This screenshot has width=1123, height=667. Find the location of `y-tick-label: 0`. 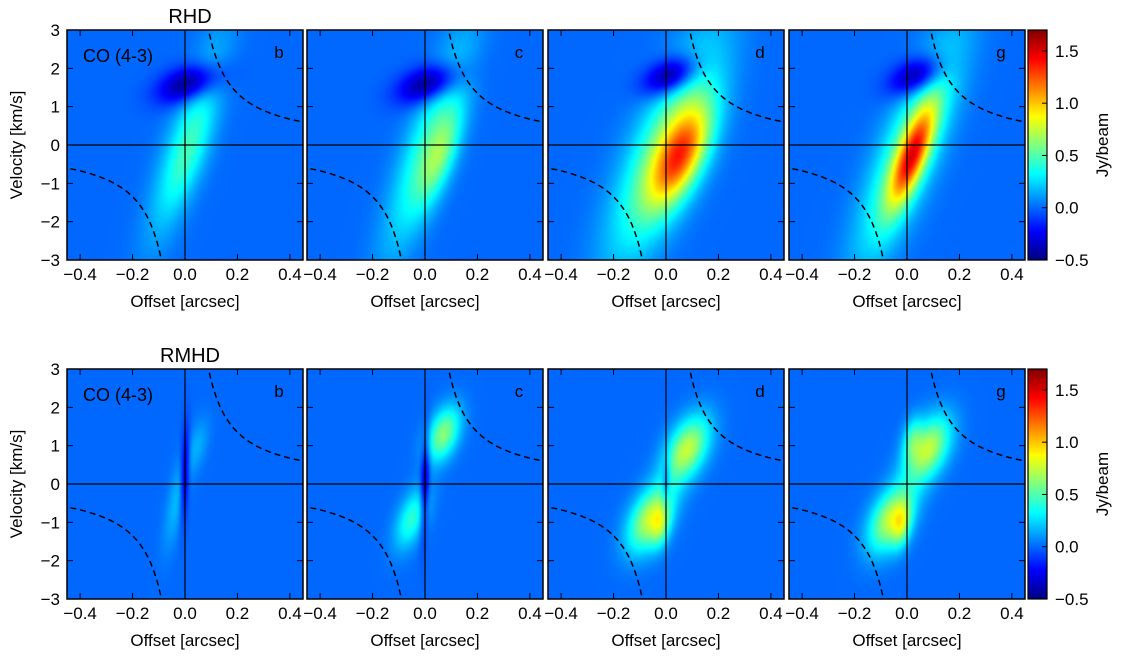

y-tick-label: 0 is located at coordinates (55, 145).